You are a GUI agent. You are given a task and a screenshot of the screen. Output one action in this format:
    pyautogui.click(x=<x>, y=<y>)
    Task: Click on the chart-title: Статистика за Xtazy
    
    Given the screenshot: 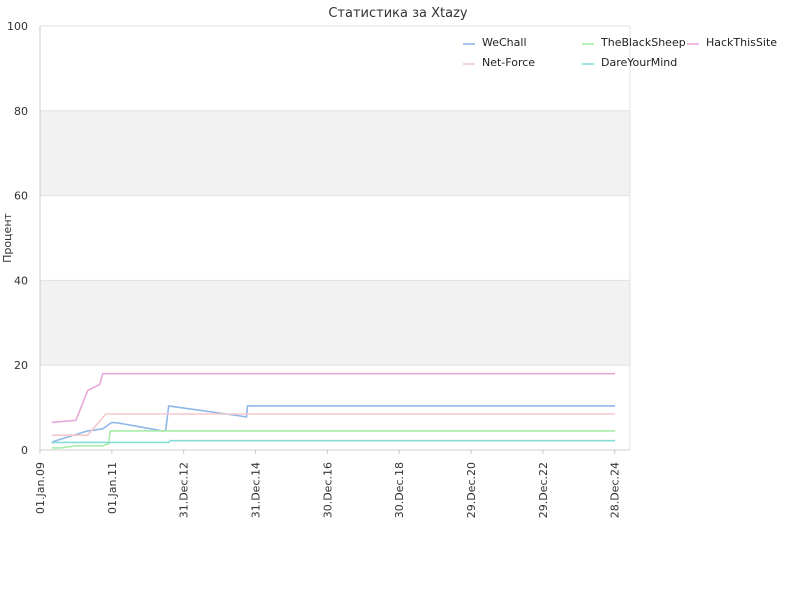 What is the action you would take?
    pyautogui.click(x=398, y=13)
    